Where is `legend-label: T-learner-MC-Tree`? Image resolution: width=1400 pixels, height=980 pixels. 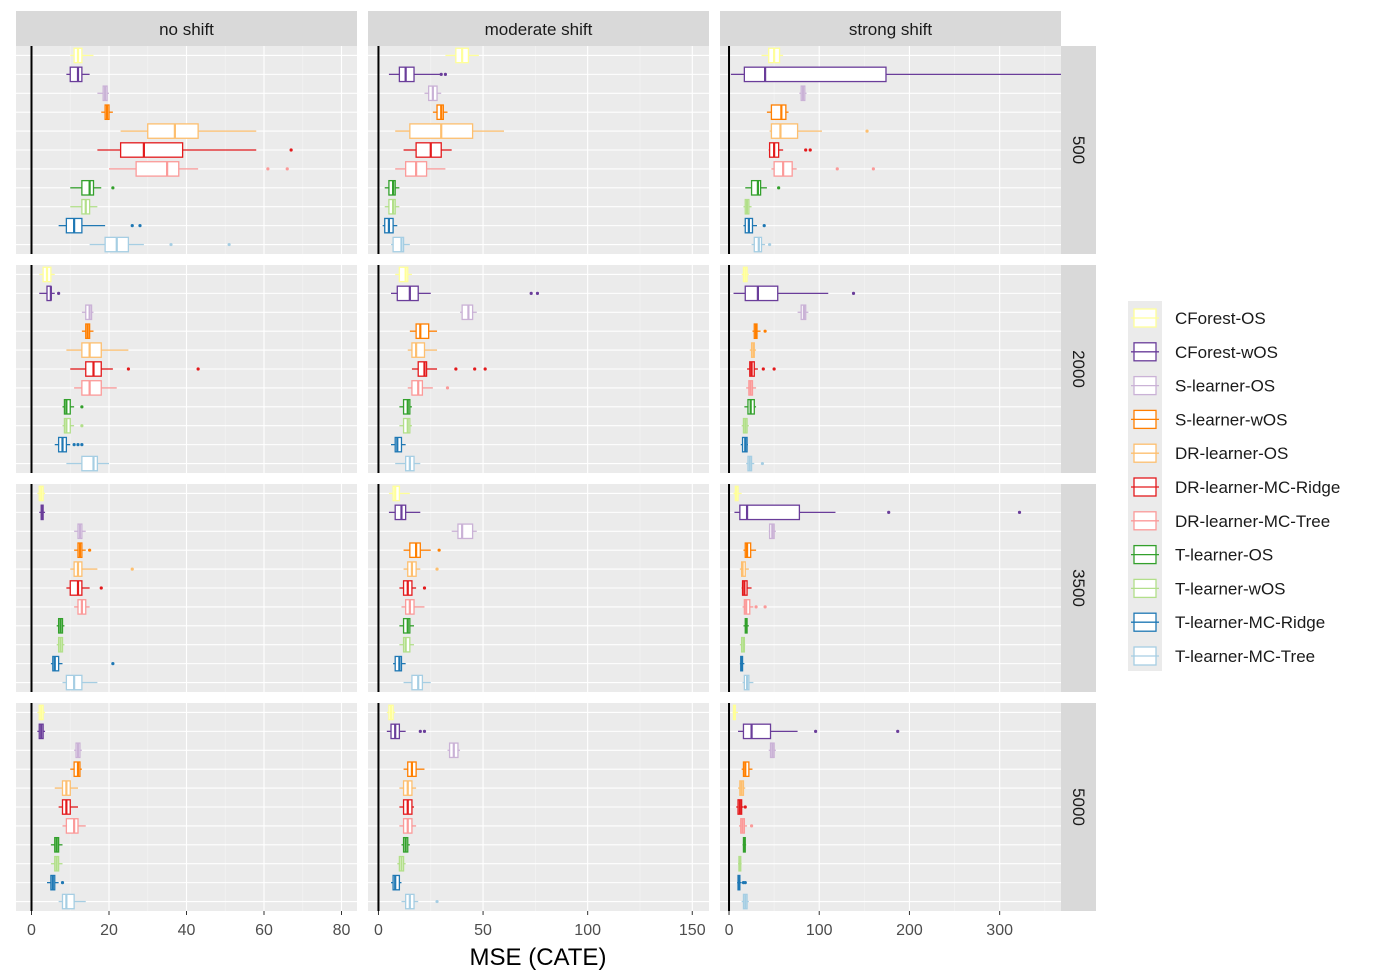
legend-label: T-learner-MC-Tree is located at coordinates (1245, 656).